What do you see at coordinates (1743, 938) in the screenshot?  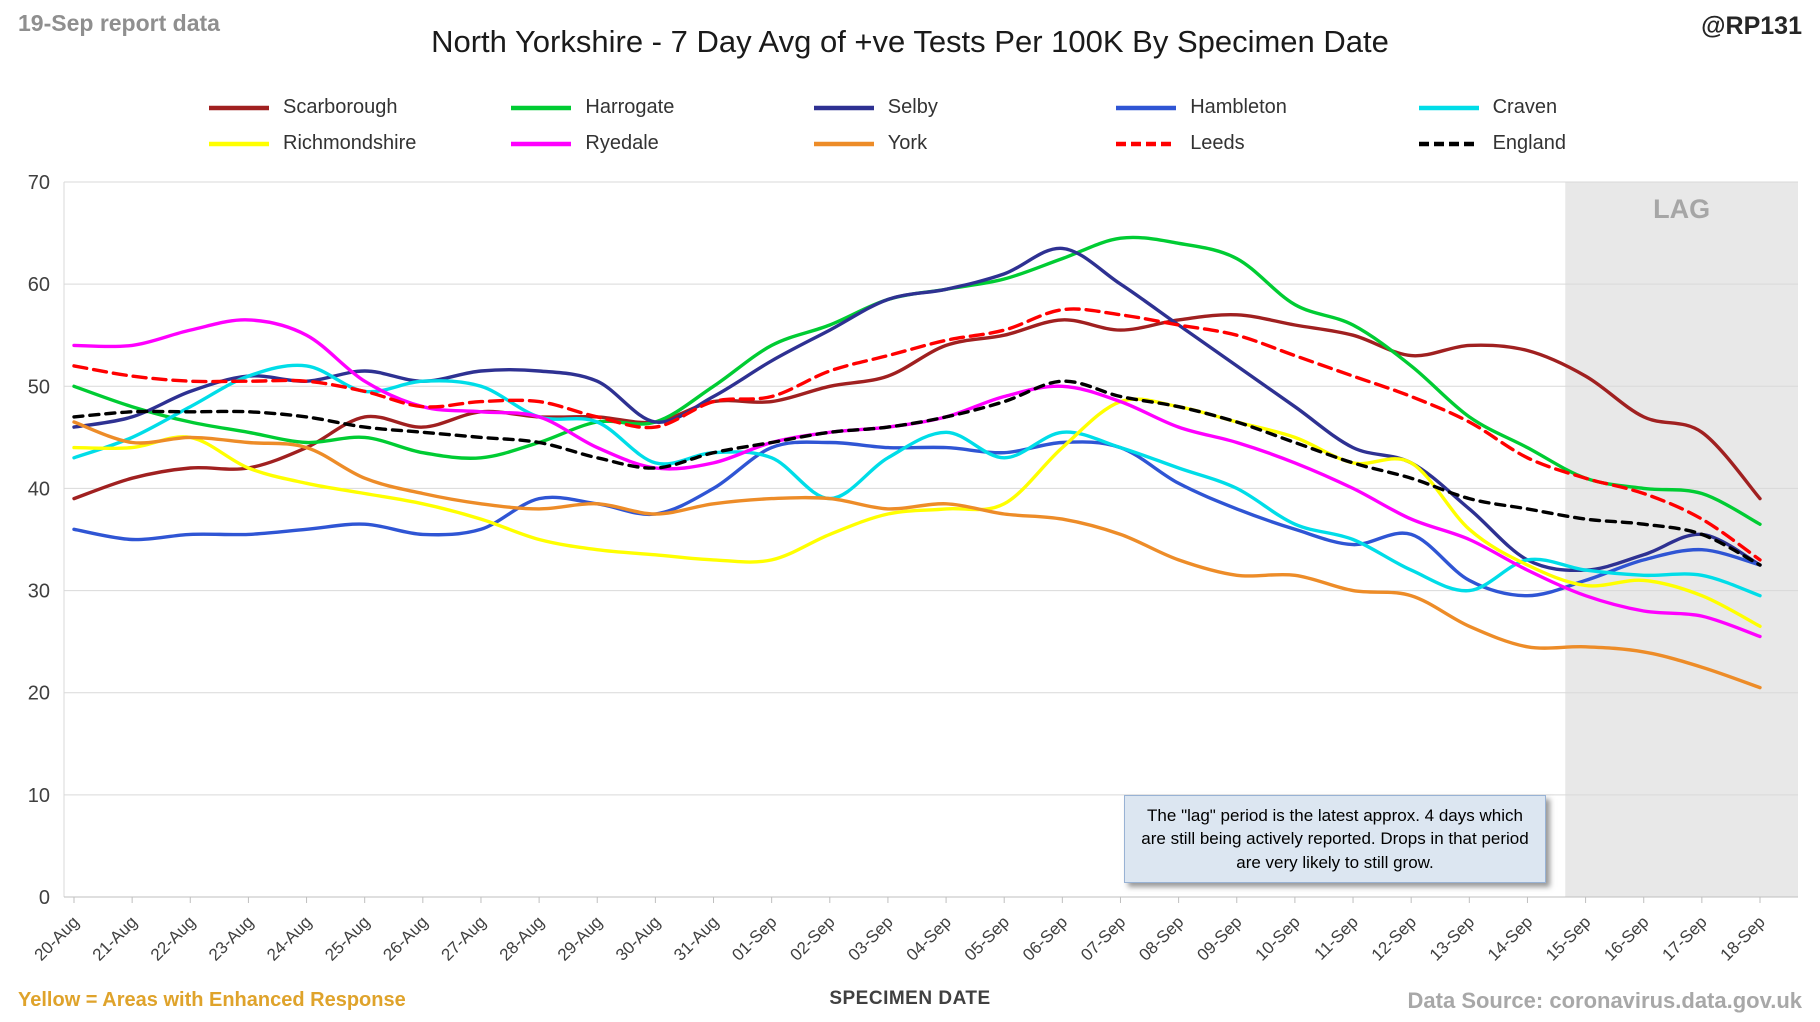 I see `x-axis-label: 18-Sep` at bounding box center [1743, 938].